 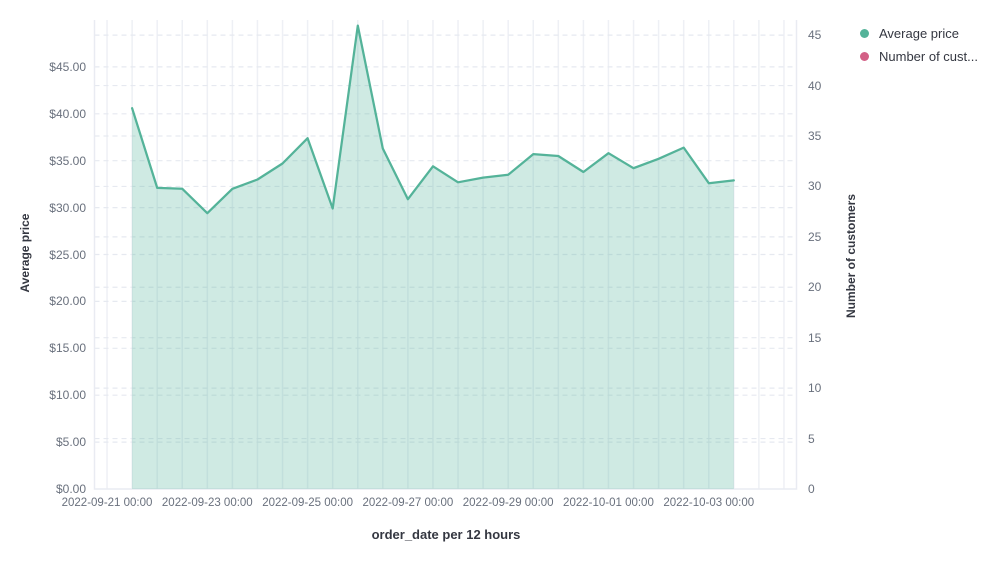 What do you see at coordinates (815, 337) in the screenshot?
I see `right-axis-tick-label: 15` at bounding box center [815, 337].